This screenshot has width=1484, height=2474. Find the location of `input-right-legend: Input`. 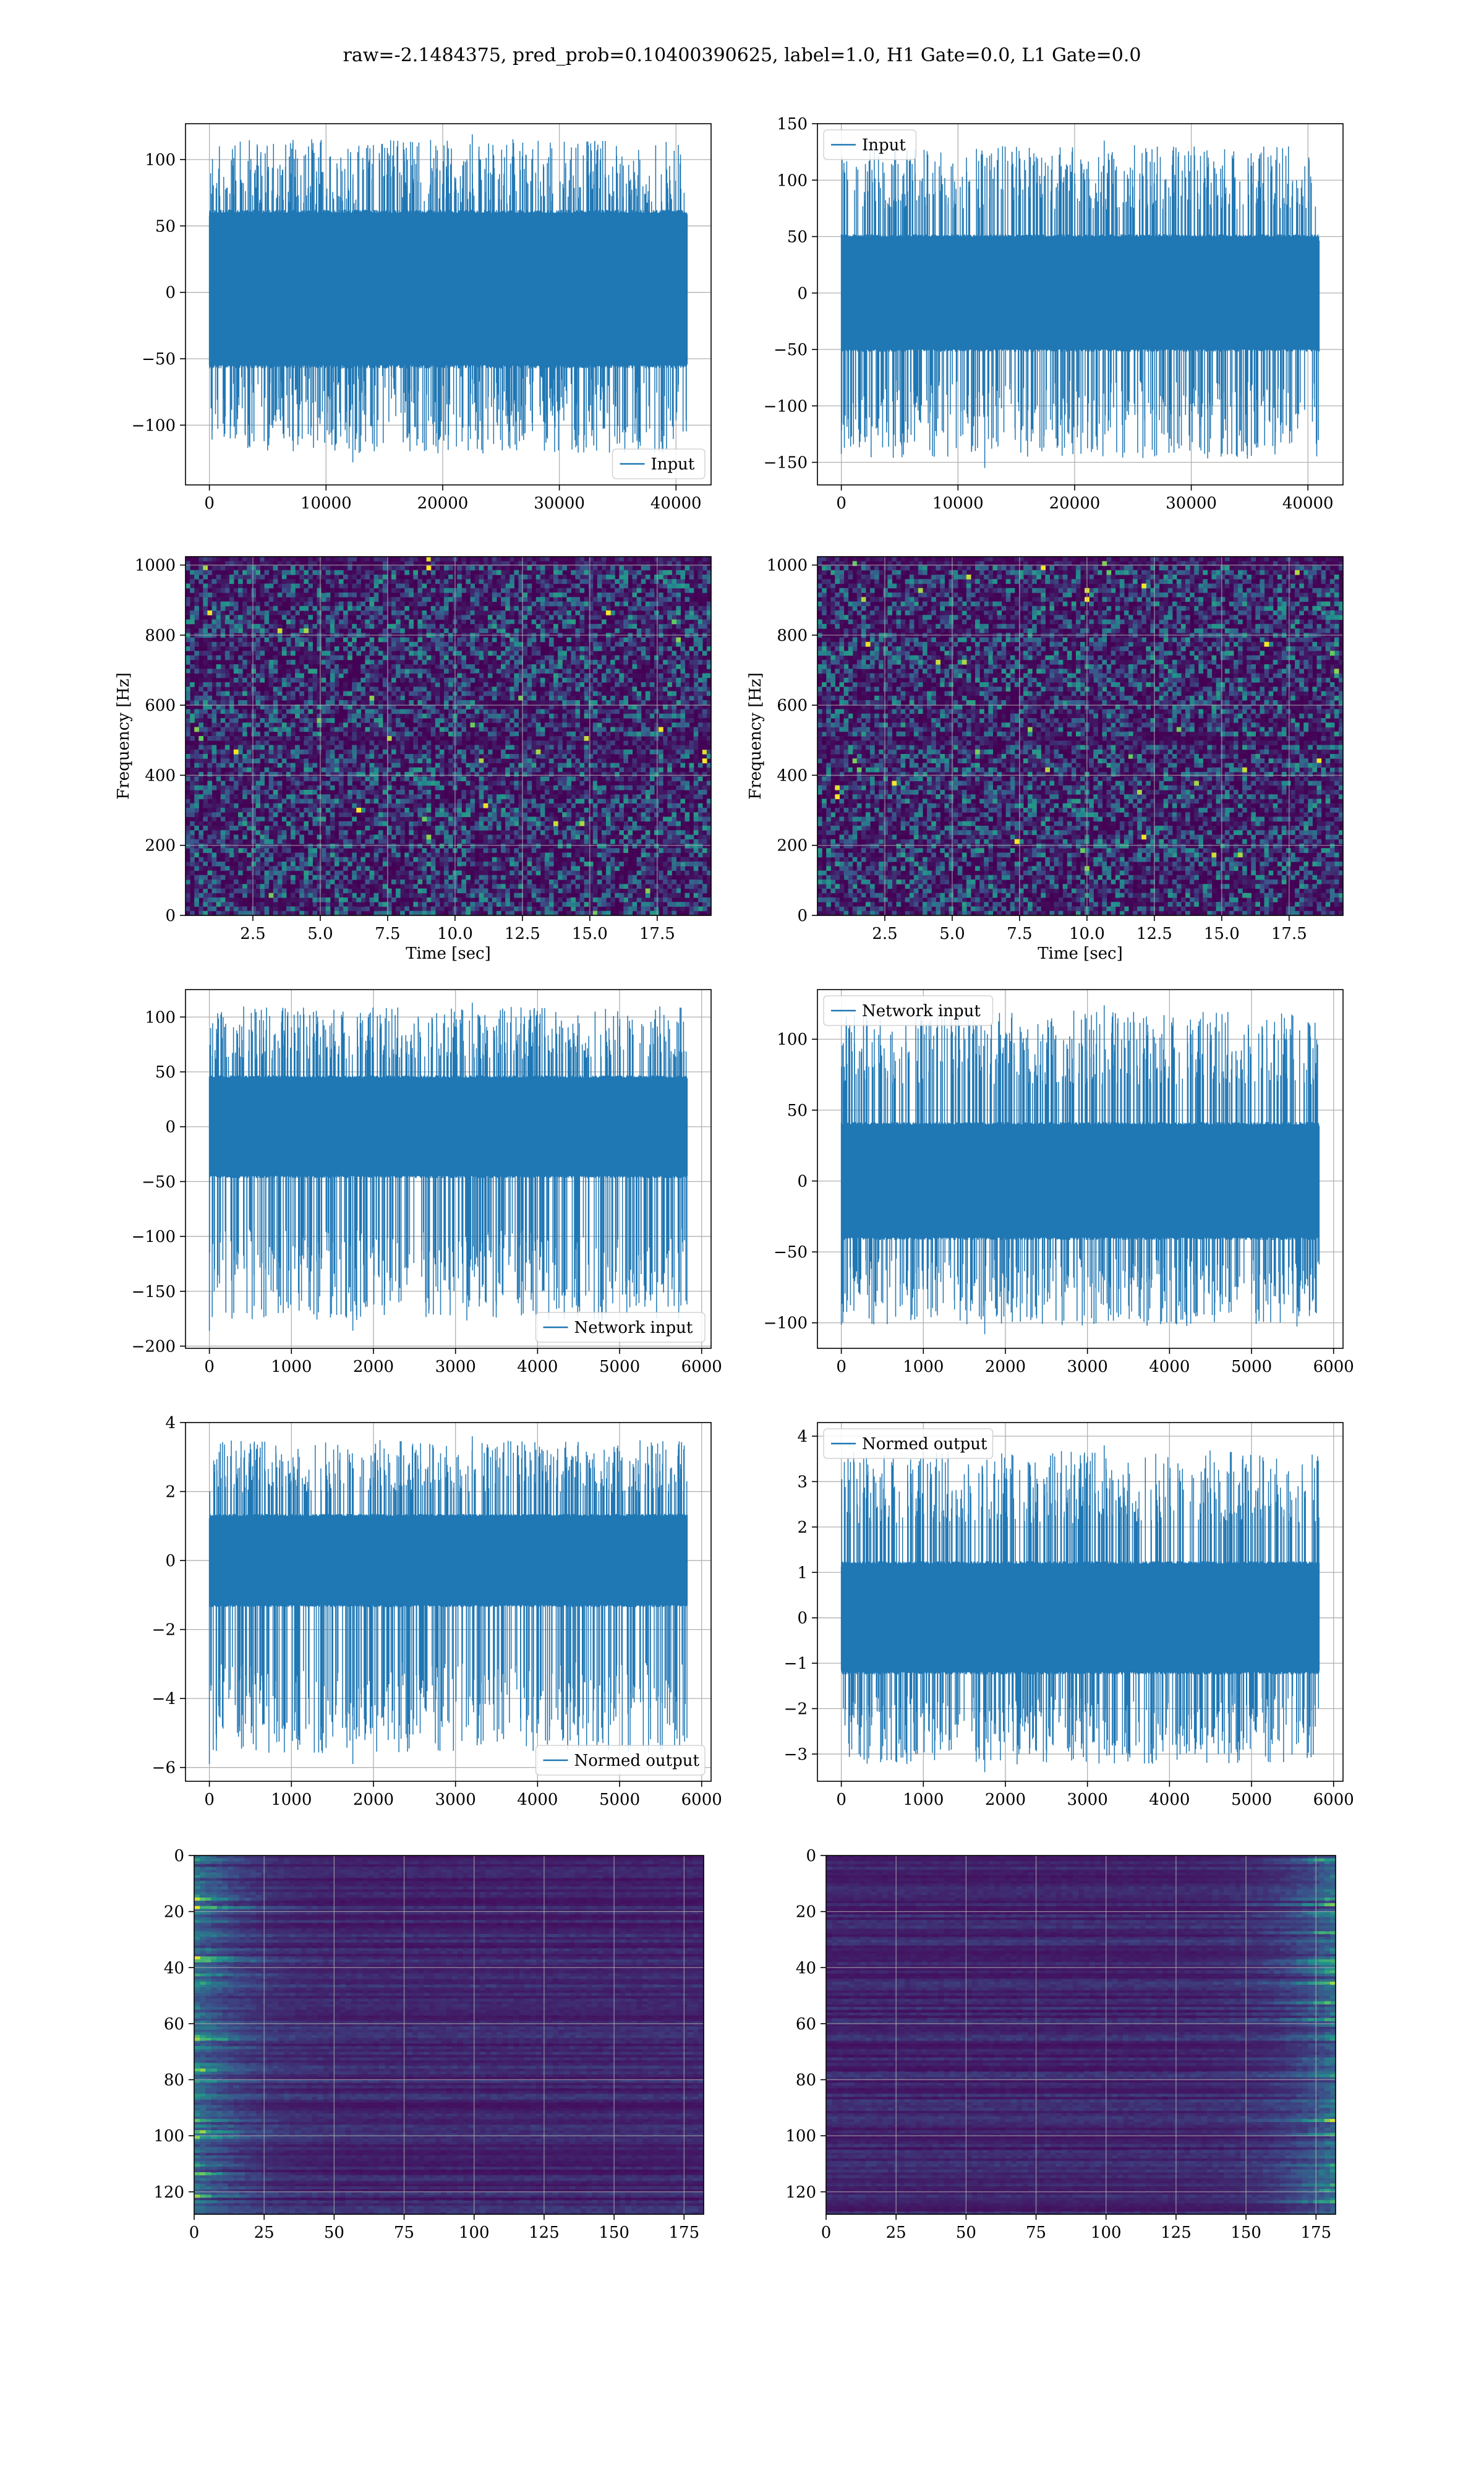

input-right-legend: Input is located at coordinates (870, 144).